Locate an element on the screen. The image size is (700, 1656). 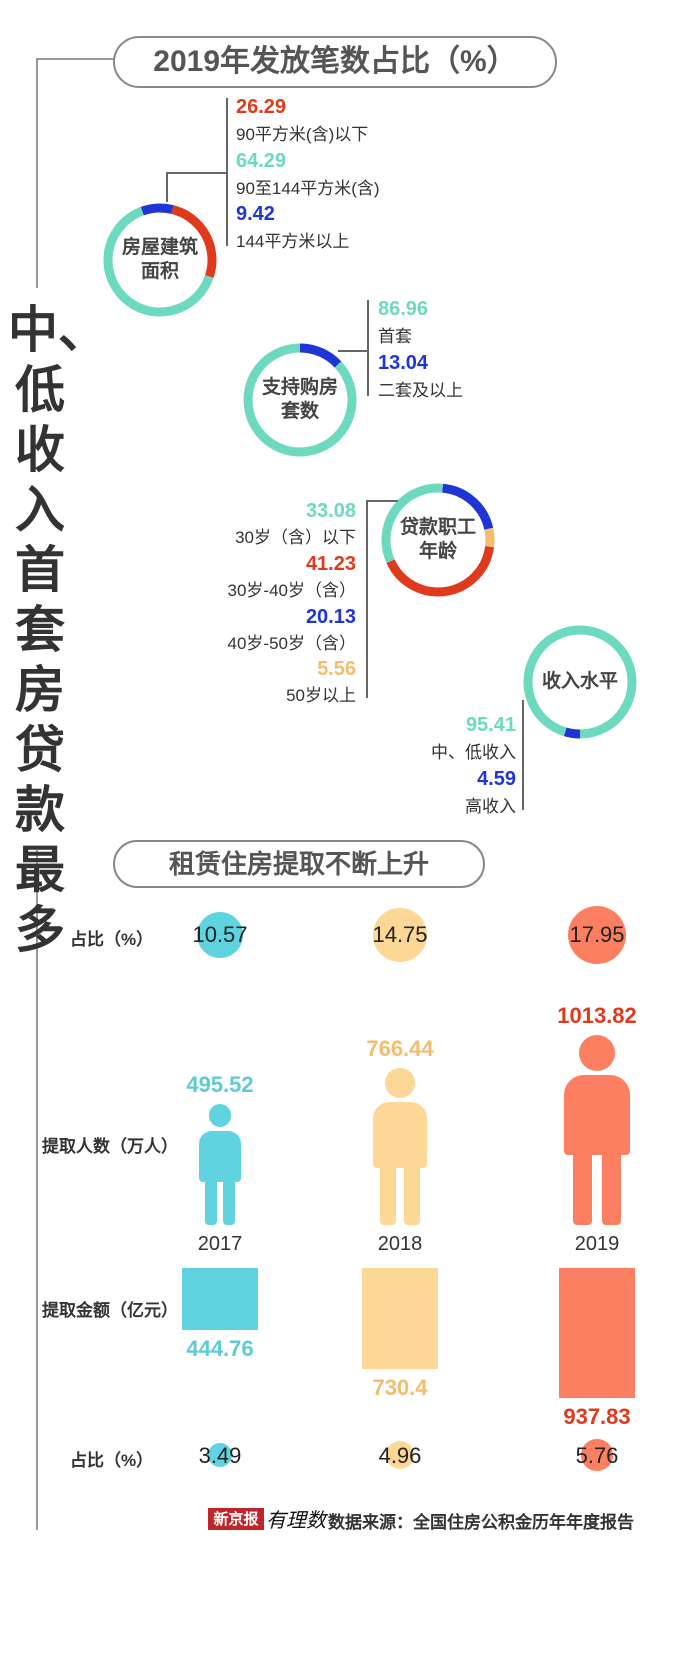
housing-value-1: 86.96 is located at coordinates (403, 309).